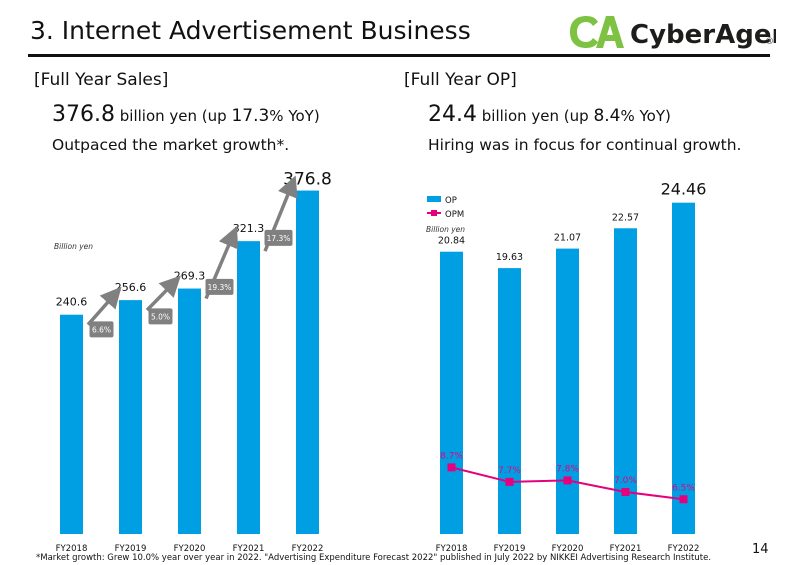  I want to click on op-x-tick-label: FY2020, so click(568, 549).